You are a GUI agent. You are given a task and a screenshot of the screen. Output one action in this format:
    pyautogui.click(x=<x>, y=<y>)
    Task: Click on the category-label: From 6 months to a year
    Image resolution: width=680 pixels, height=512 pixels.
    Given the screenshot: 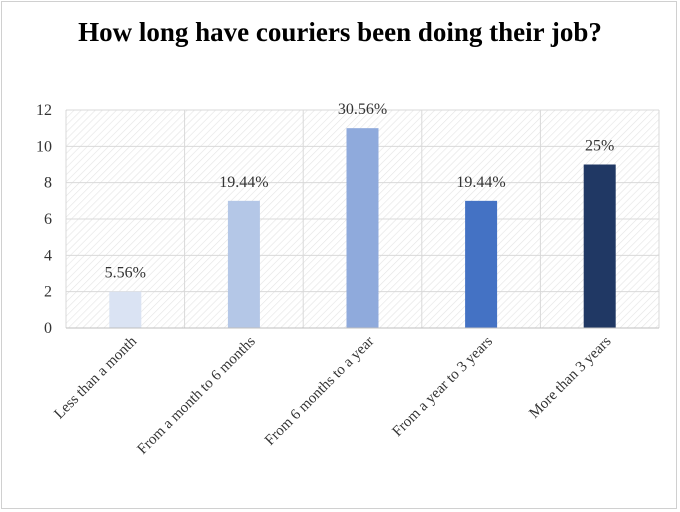 What is the action you would take?
    pyautogui.click(x=319, y=391)
    